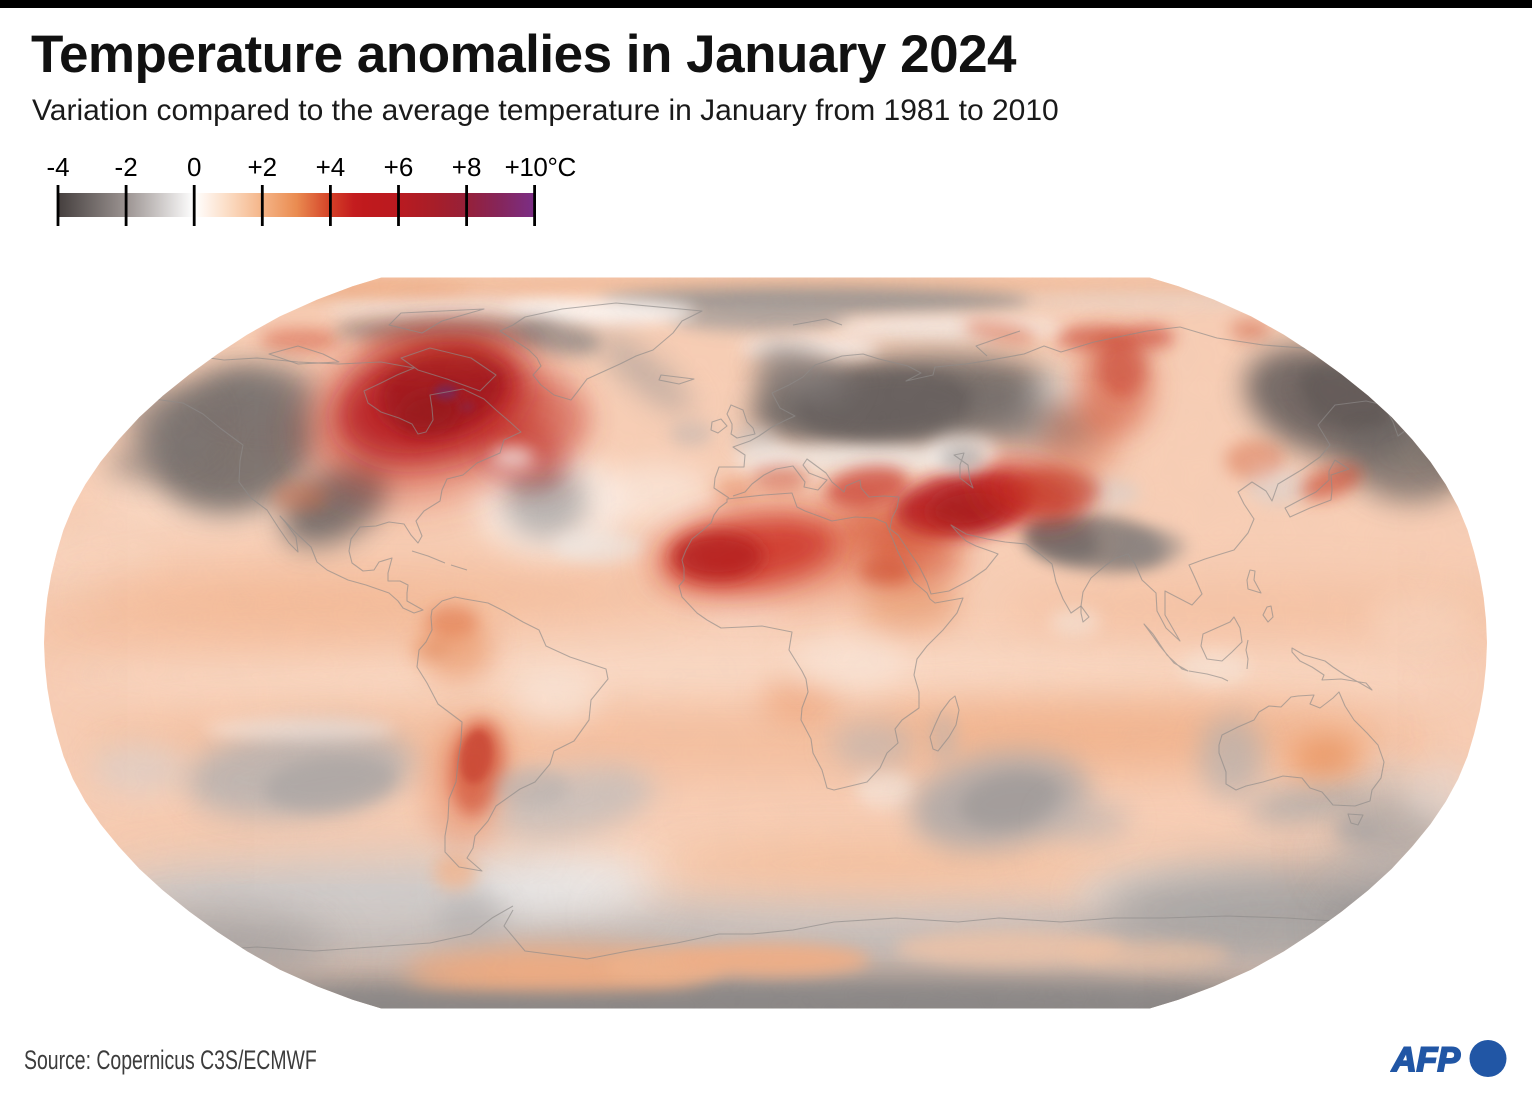 This screenshot has height=1096, width=1532. I want to click on svg-text: +8, so click(467, 167).